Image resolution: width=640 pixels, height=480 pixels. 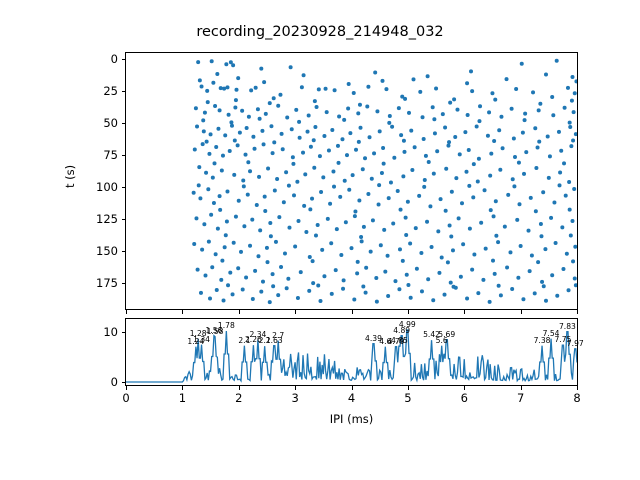 What do you see at coordinates (107, 187) in the screenshot?
I see `scatter-ytick-label: 100` at bounding box center [107, 187].